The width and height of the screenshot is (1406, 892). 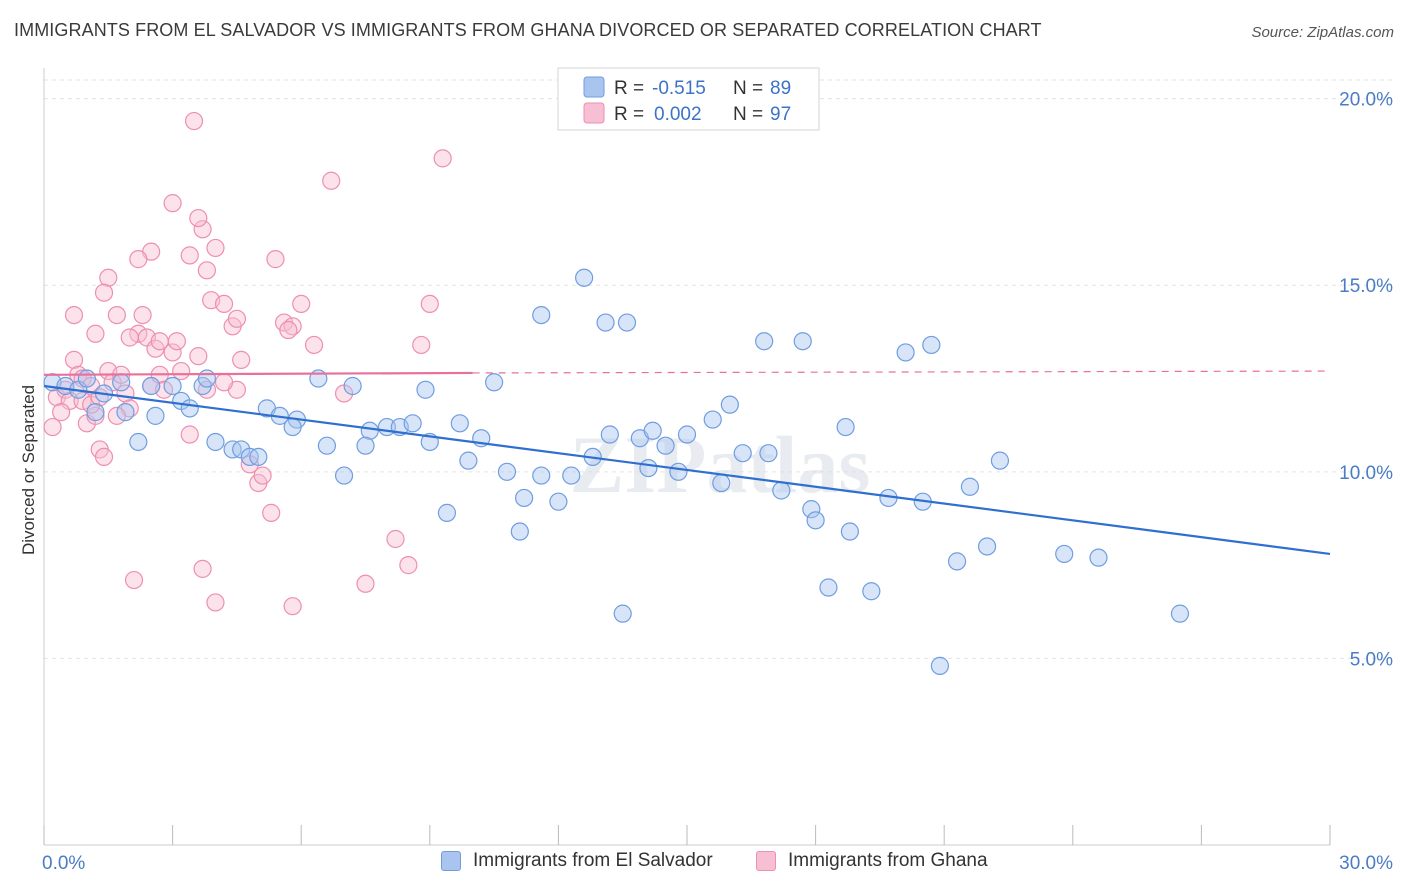 I want to click on y-tick-label-0: 5.0%, so click(x=1371, y=659).